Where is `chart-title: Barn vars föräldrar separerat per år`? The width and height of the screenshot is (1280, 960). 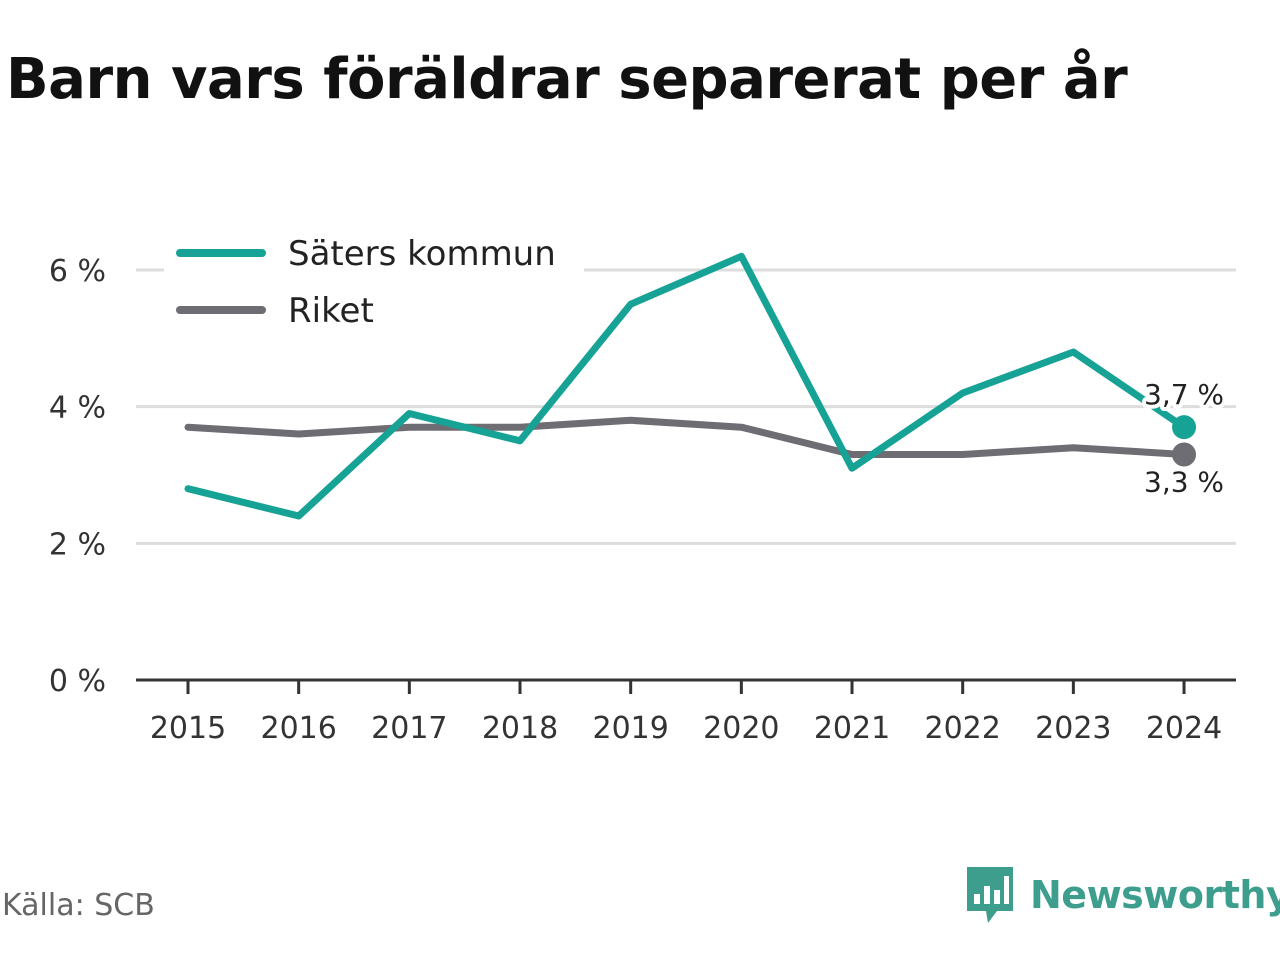 chart-title: Barn vars föräldrar separerat per år is located at coordinates (567, 79).